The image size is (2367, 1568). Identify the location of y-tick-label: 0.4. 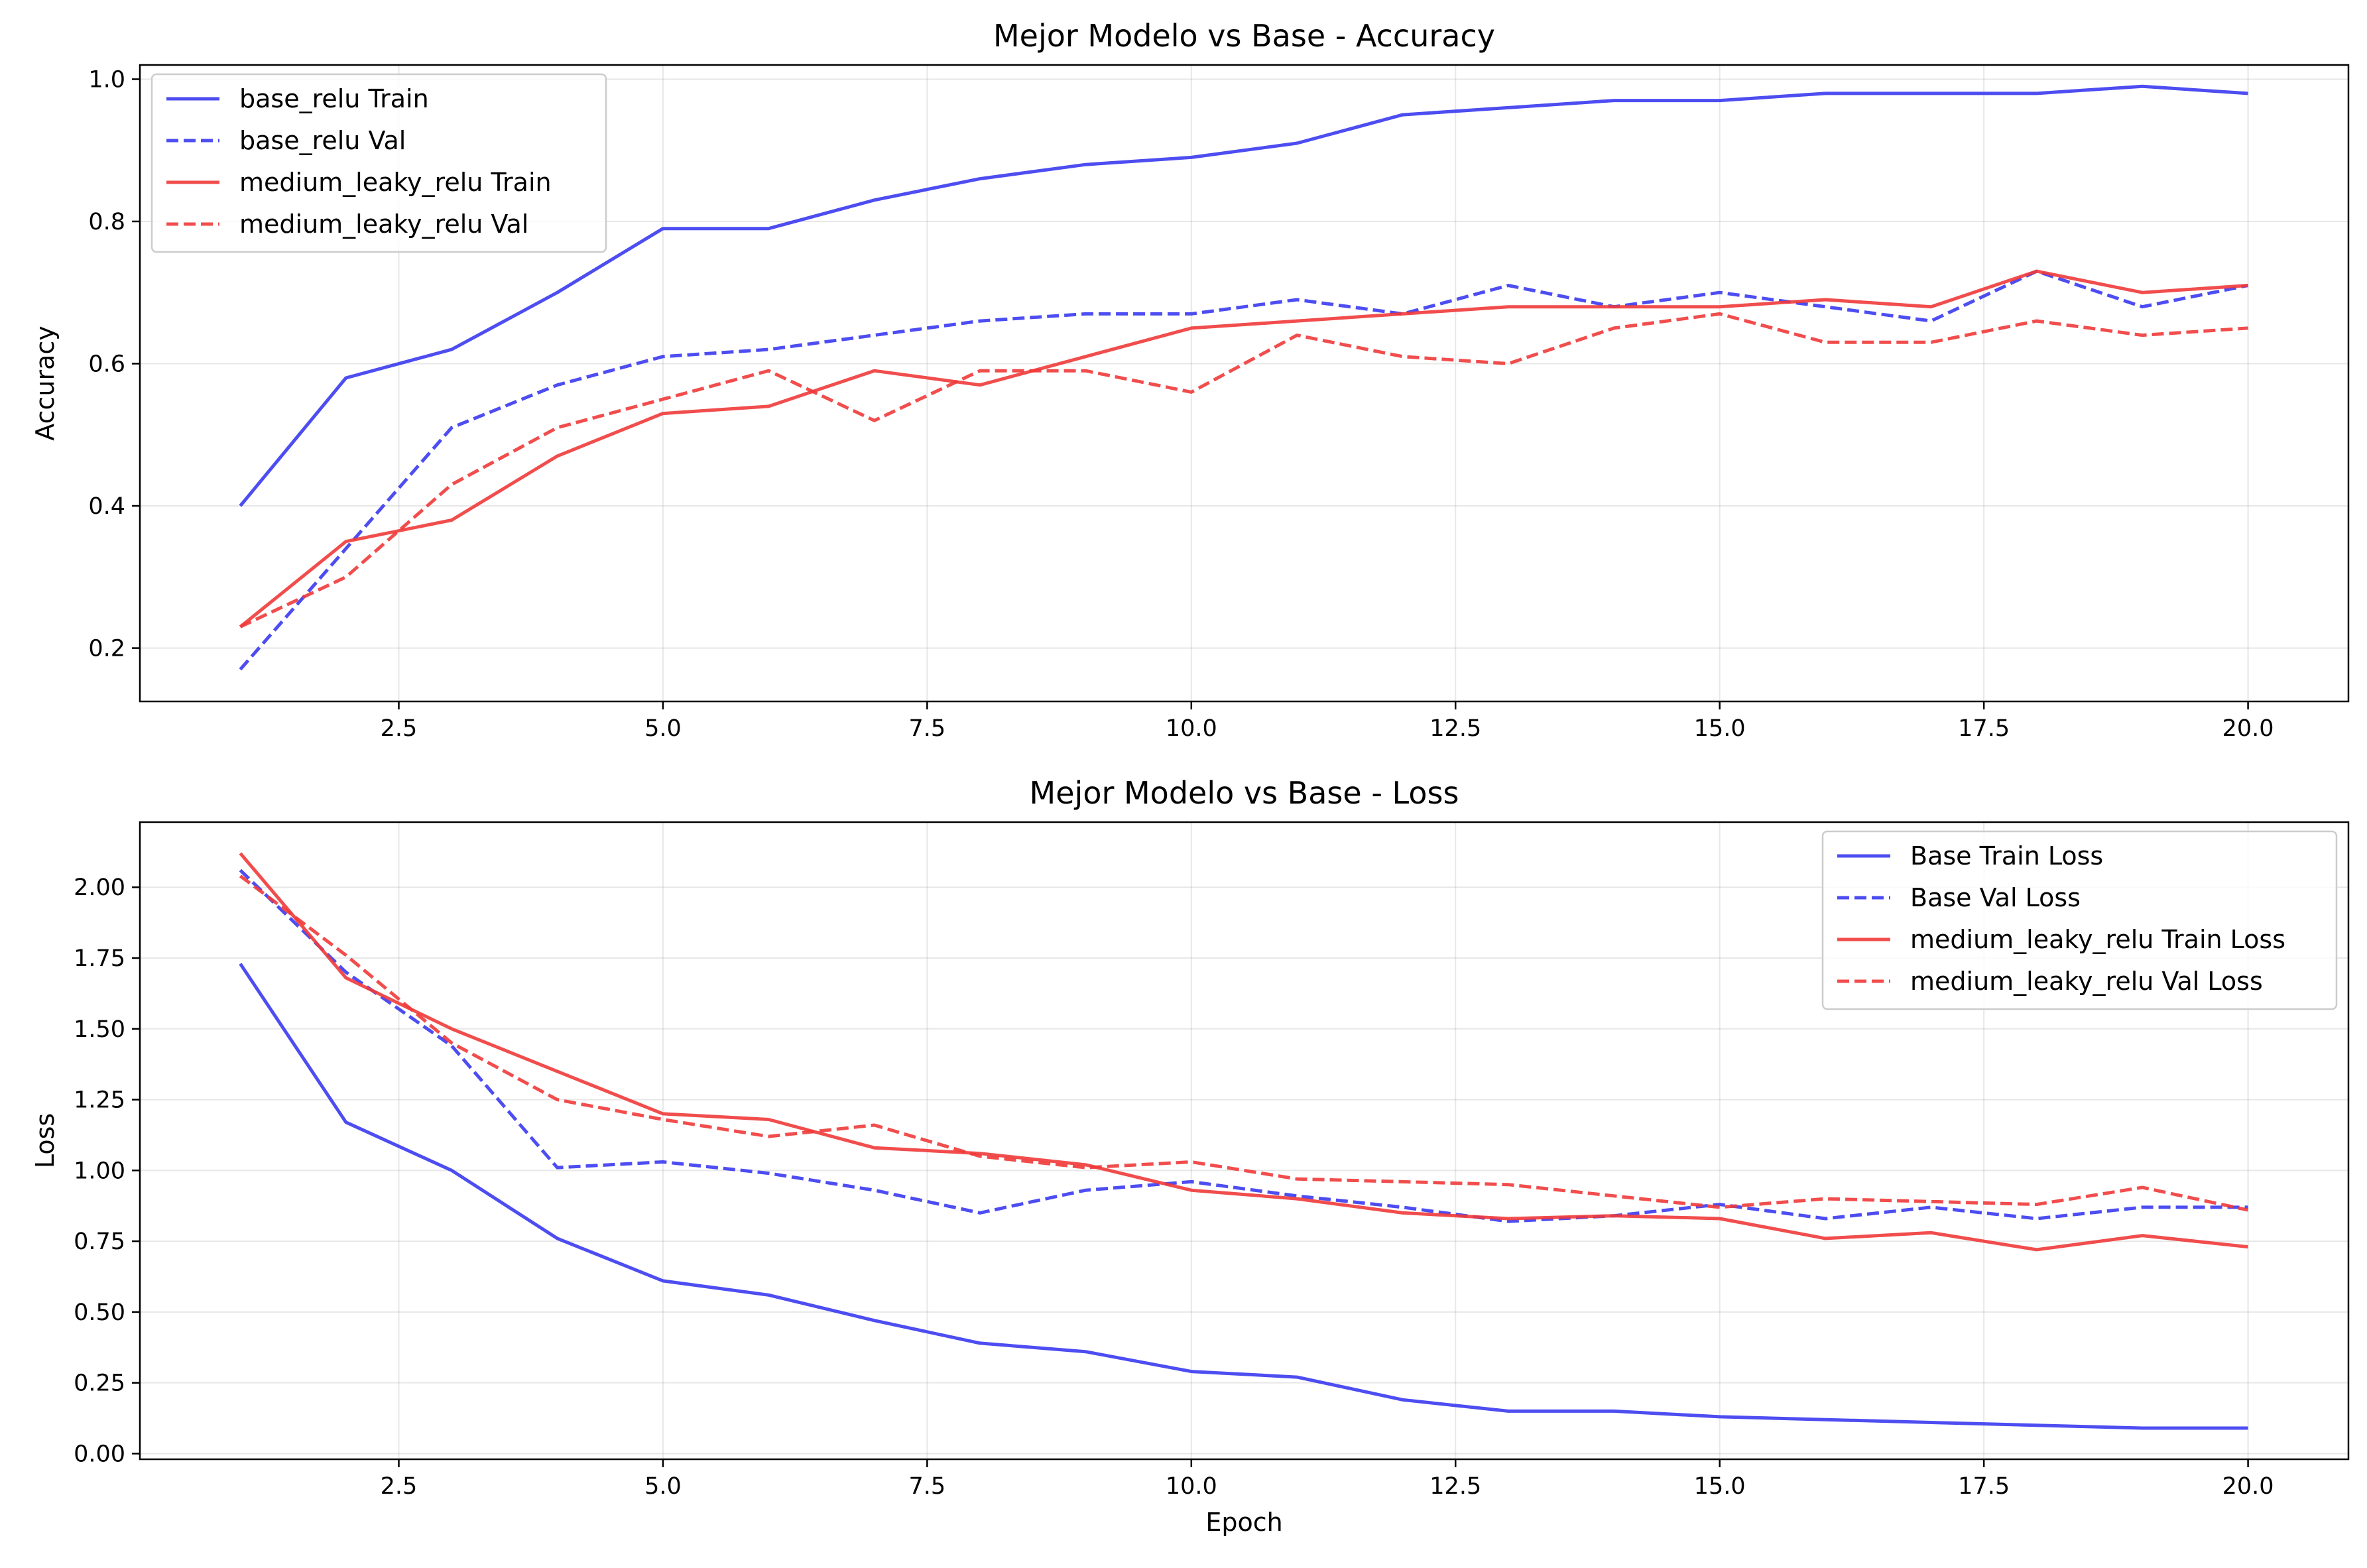
(106, 506).